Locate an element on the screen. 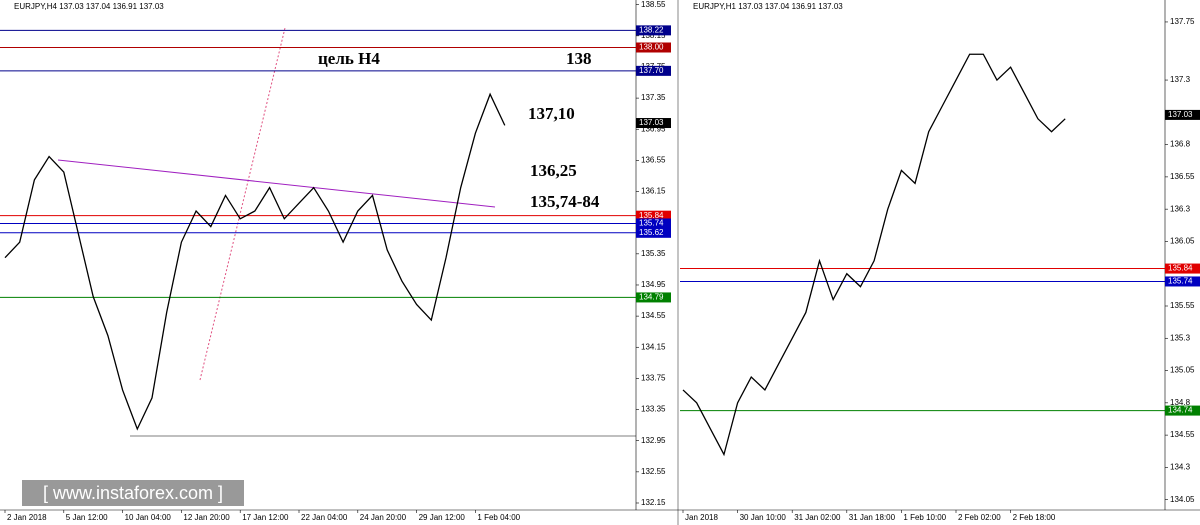 This screenshot has height=525, width=1200. price-level-label: 135.62 is located at coordinates (651, 232).